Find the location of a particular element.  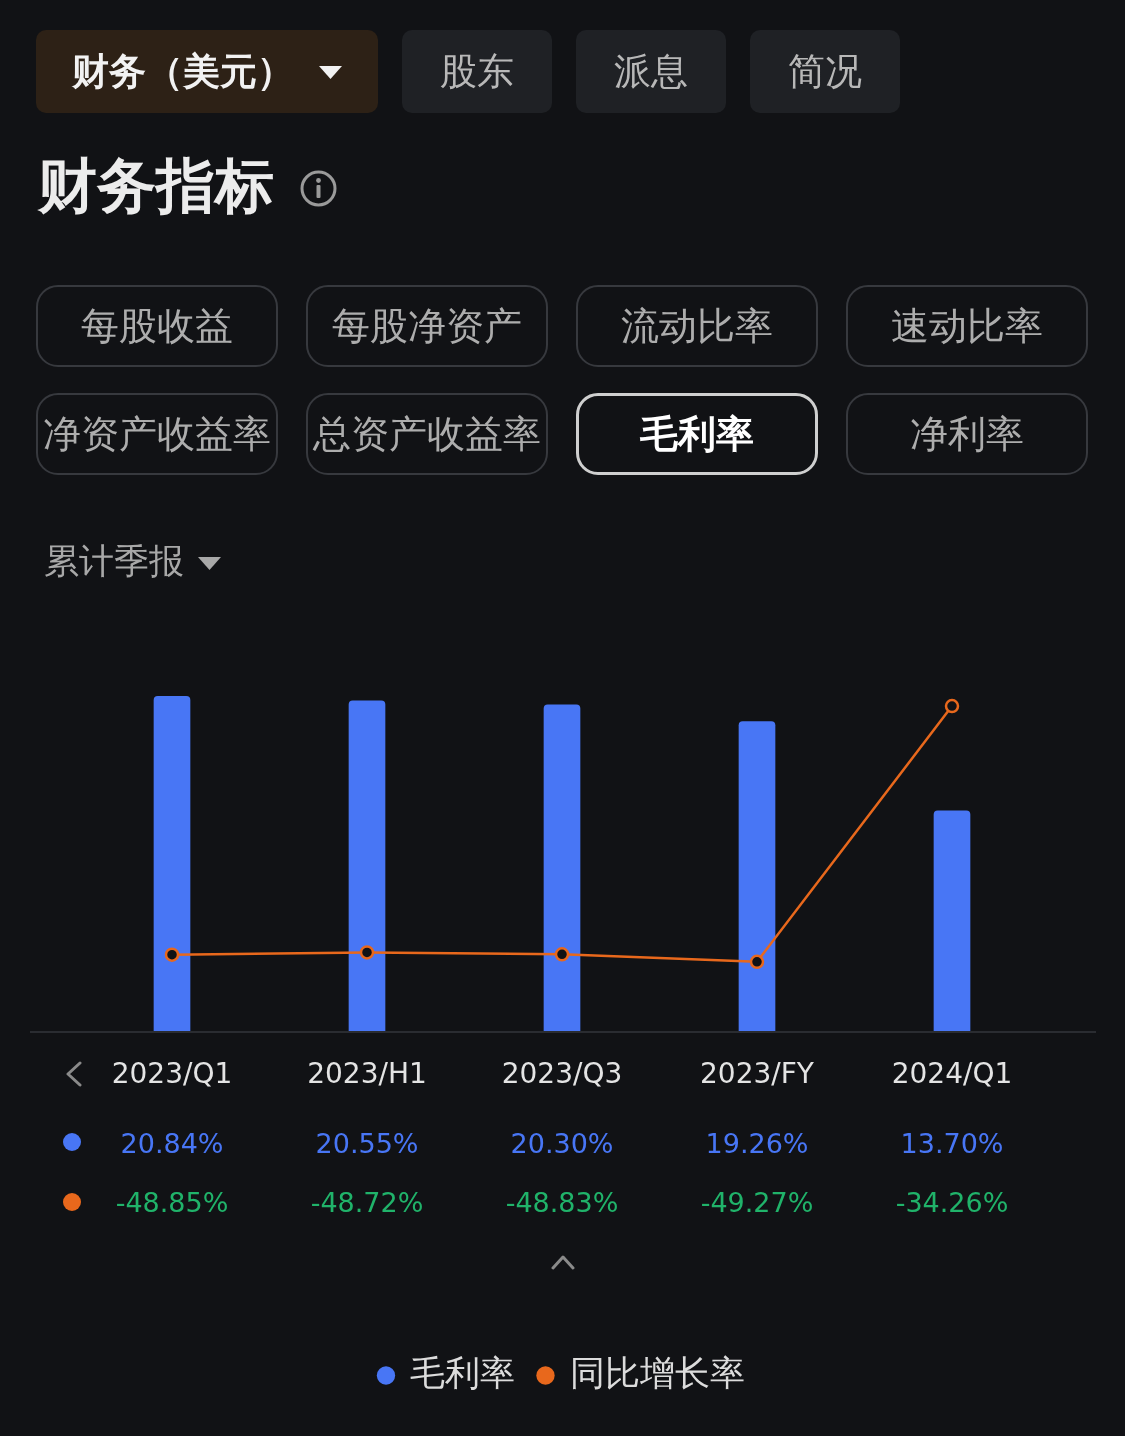

data-label: 20.55% is located at coordinates (367, 1144).